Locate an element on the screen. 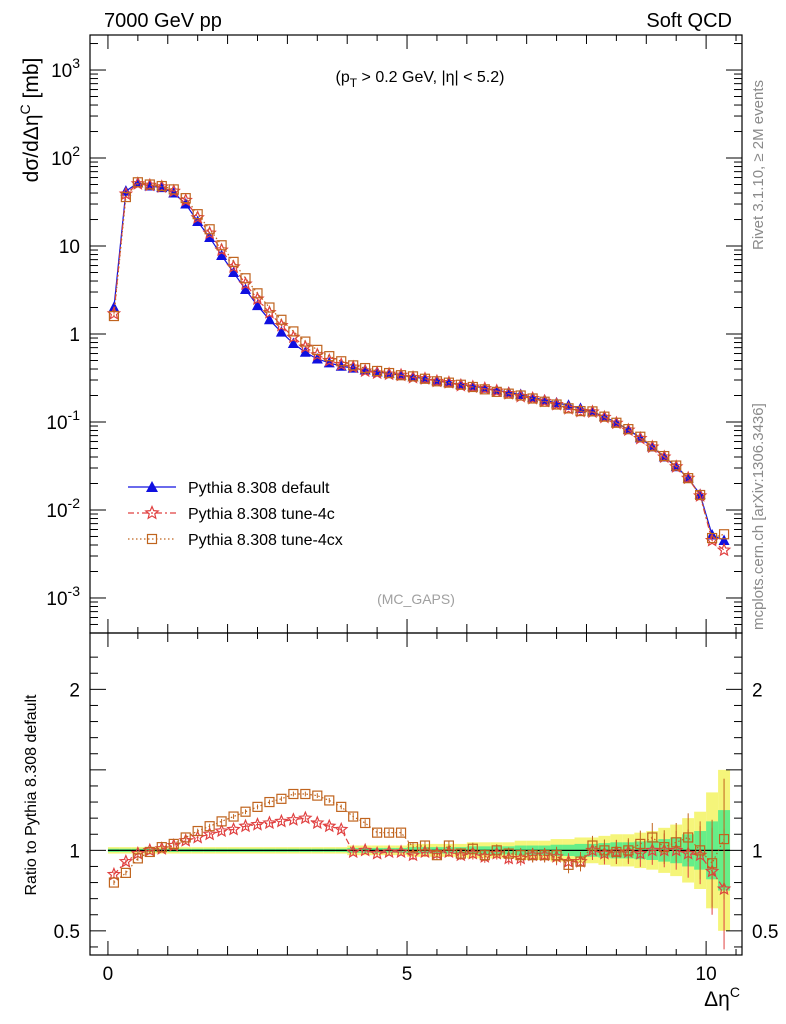 This screenshot has height=1024, width=786. ratio-y-axis-label: Ratio to Pythia 8.308 default is located at coordinates (31, 795).